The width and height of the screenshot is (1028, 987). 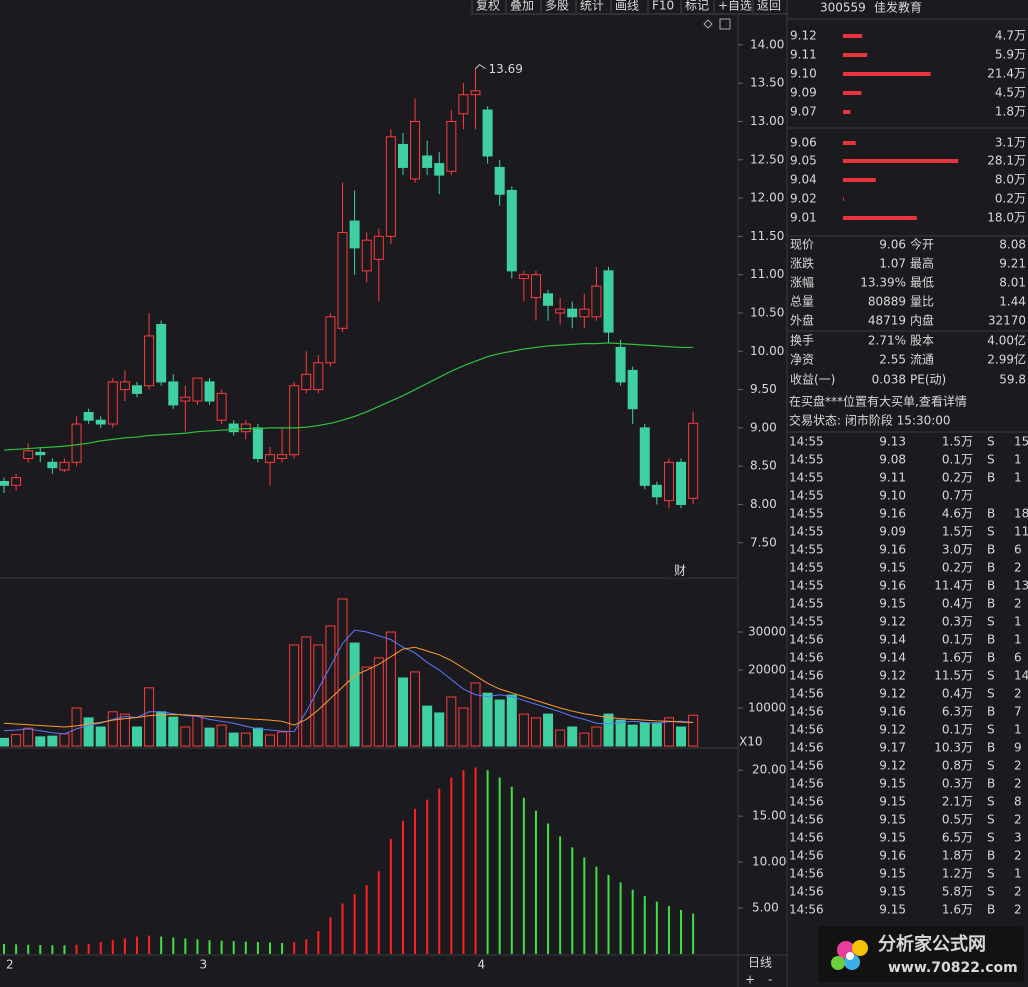 What do you see at coordinates (803, 161) in the screenshot?
I see `book-price: 9.05` at bounding box center [803, 161].